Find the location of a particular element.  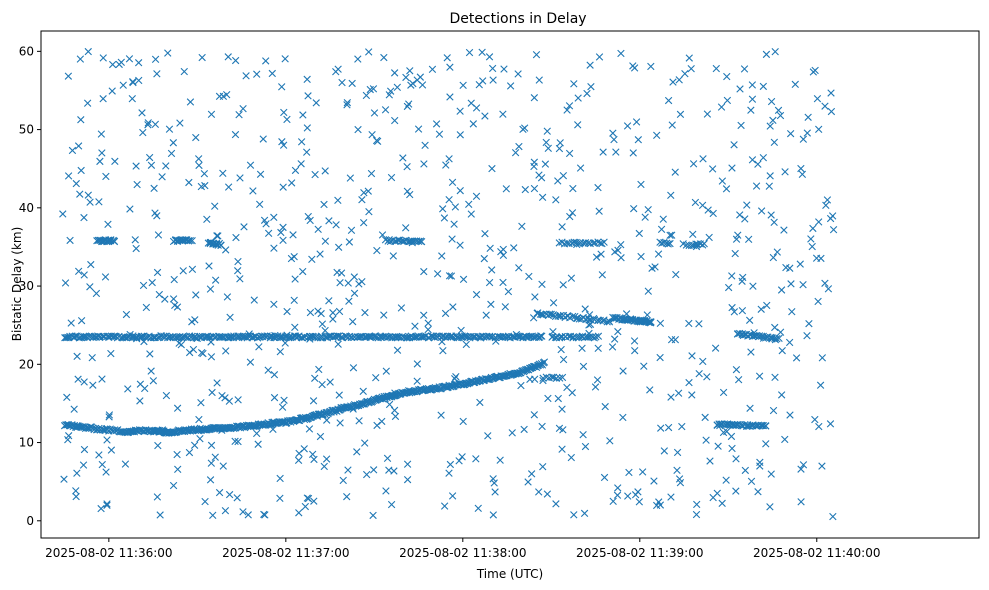

x-tick-label: 2025-08-02 11:39:00 is located at coordinates (639, 553).